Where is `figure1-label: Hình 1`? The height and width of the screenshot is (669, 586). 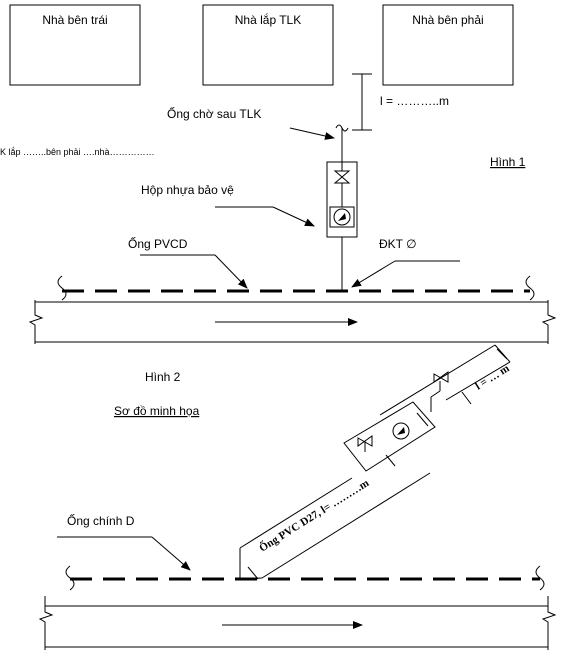 figure1-label: Hình 1 is located at coordinates (508, 162).